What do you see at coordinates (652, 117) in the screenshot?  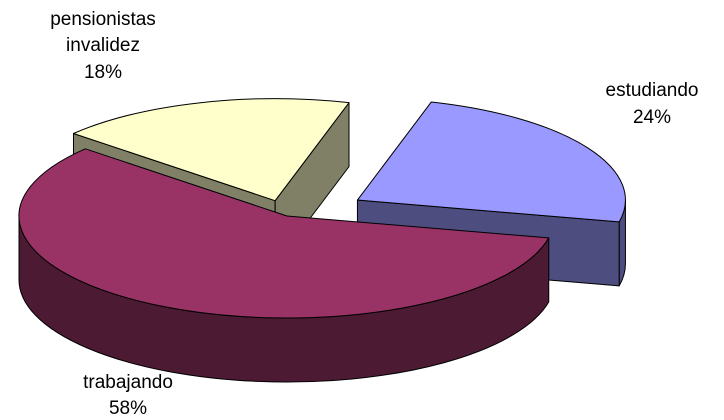 I see `slice-percent-estudiando: 24%` at bounding box center [652, 117].